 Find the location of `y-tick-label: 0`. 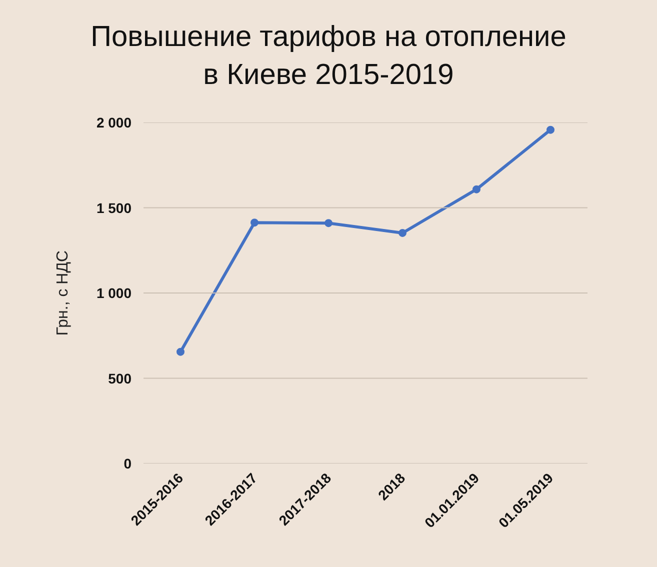

y-tick-label: 0 is located at coordinates (128, 464).